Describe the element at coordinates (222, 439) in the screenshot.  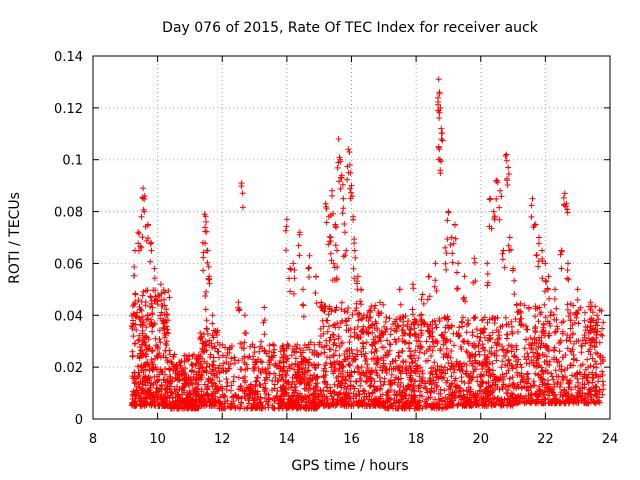
I see `x-tick-label: 12` at that location.